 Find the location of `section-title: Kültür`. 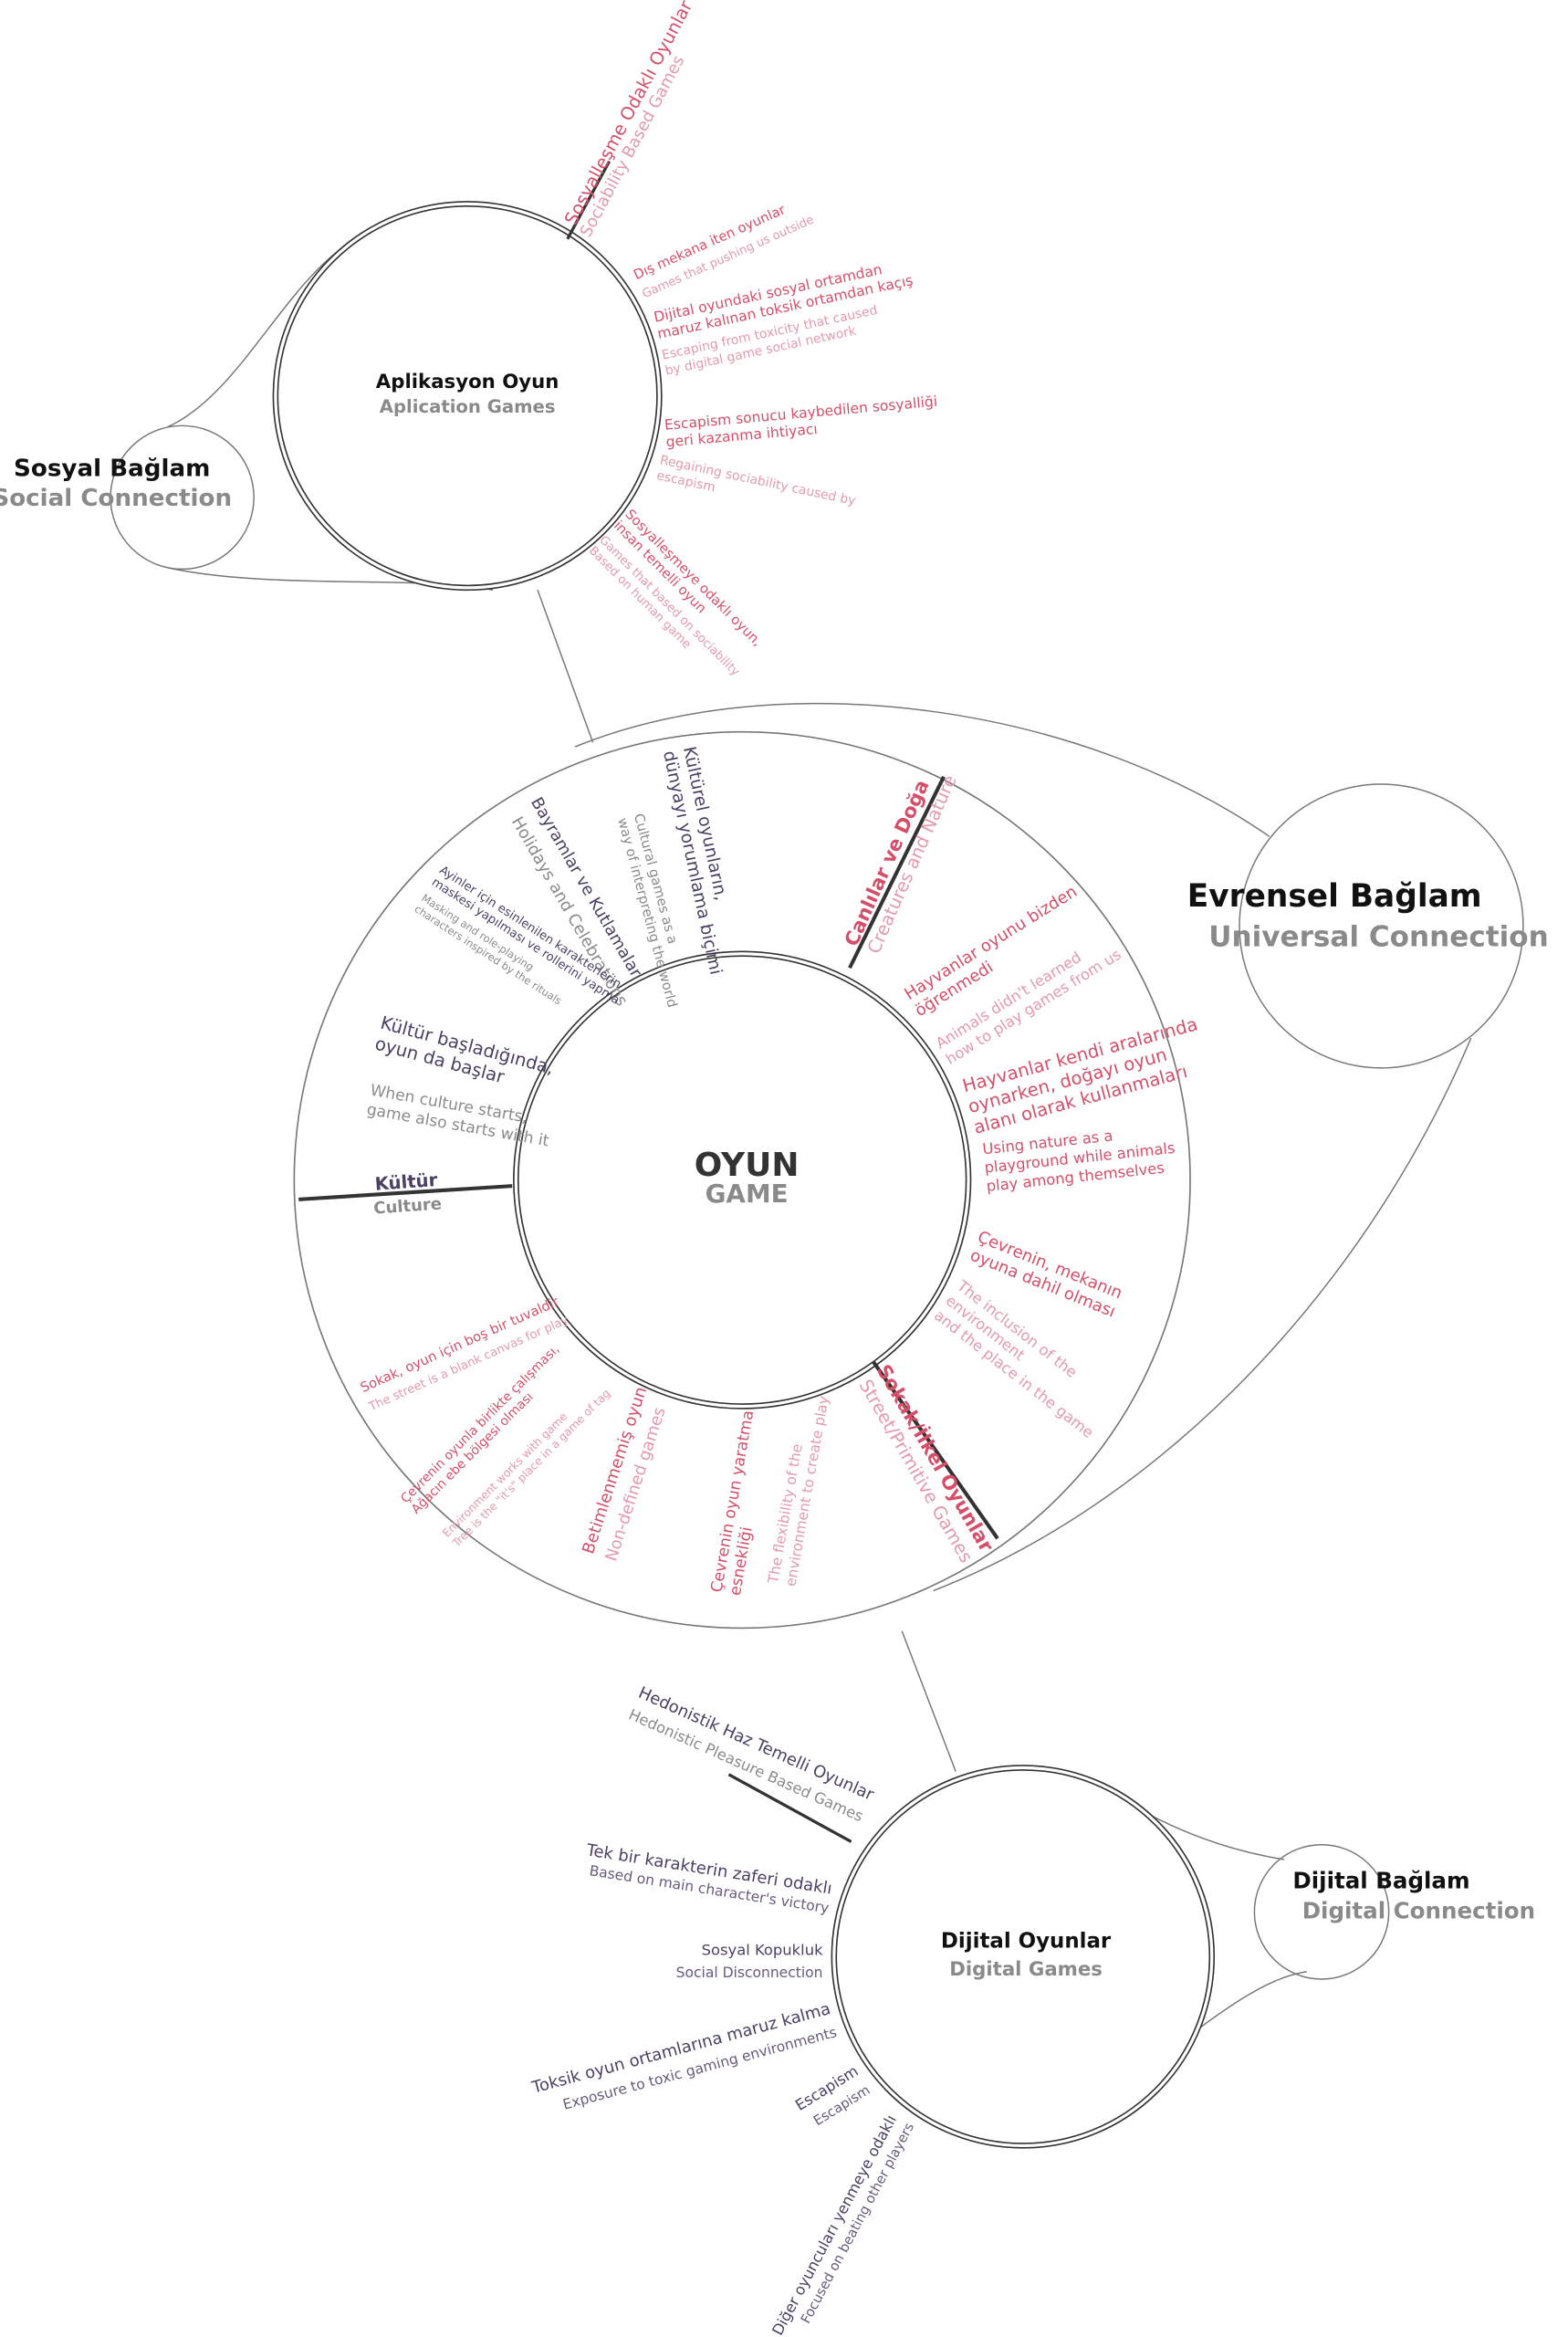

section-title: Kültür is located at coordinates (406, 1182).